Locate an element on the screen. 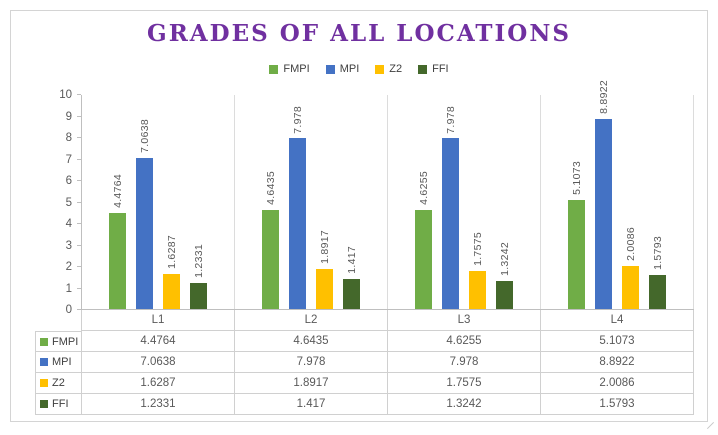 This screenshot has height=435, width=718. table-cell-FMPI-L4: 5.1073 is located at coordinates (617, 341).